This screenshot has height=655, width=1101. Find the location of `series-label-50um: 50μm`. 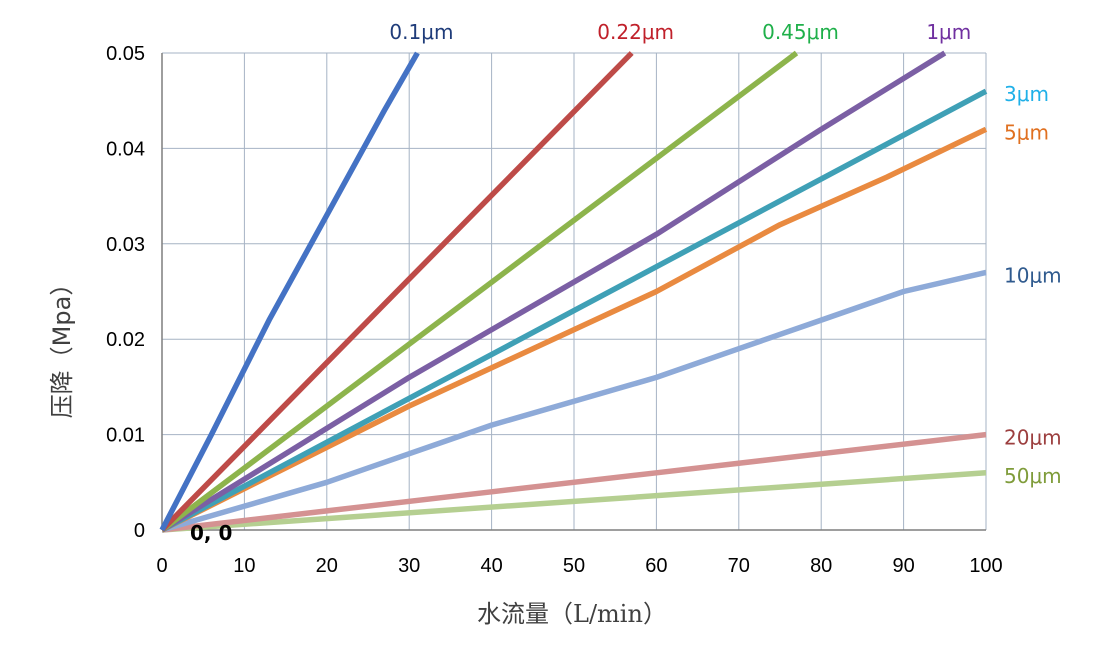

series-label-50um: 50μm is located at coordinates (1033, 476).